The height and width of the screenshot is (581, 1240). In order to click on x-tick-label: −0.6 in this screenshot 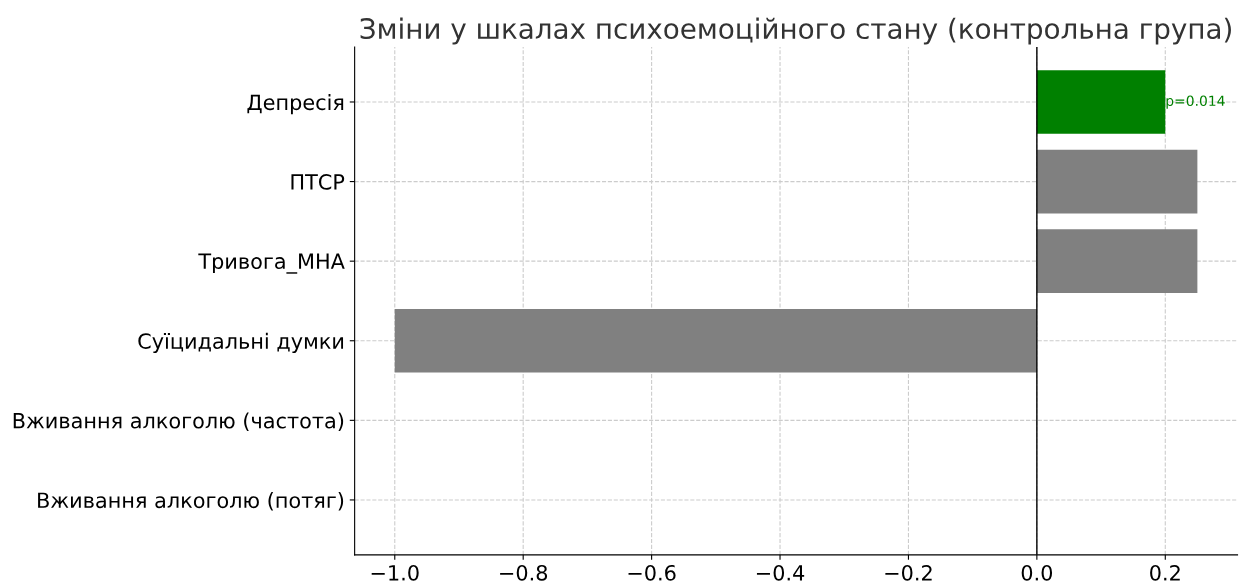, I will do `click(652, 572)`.